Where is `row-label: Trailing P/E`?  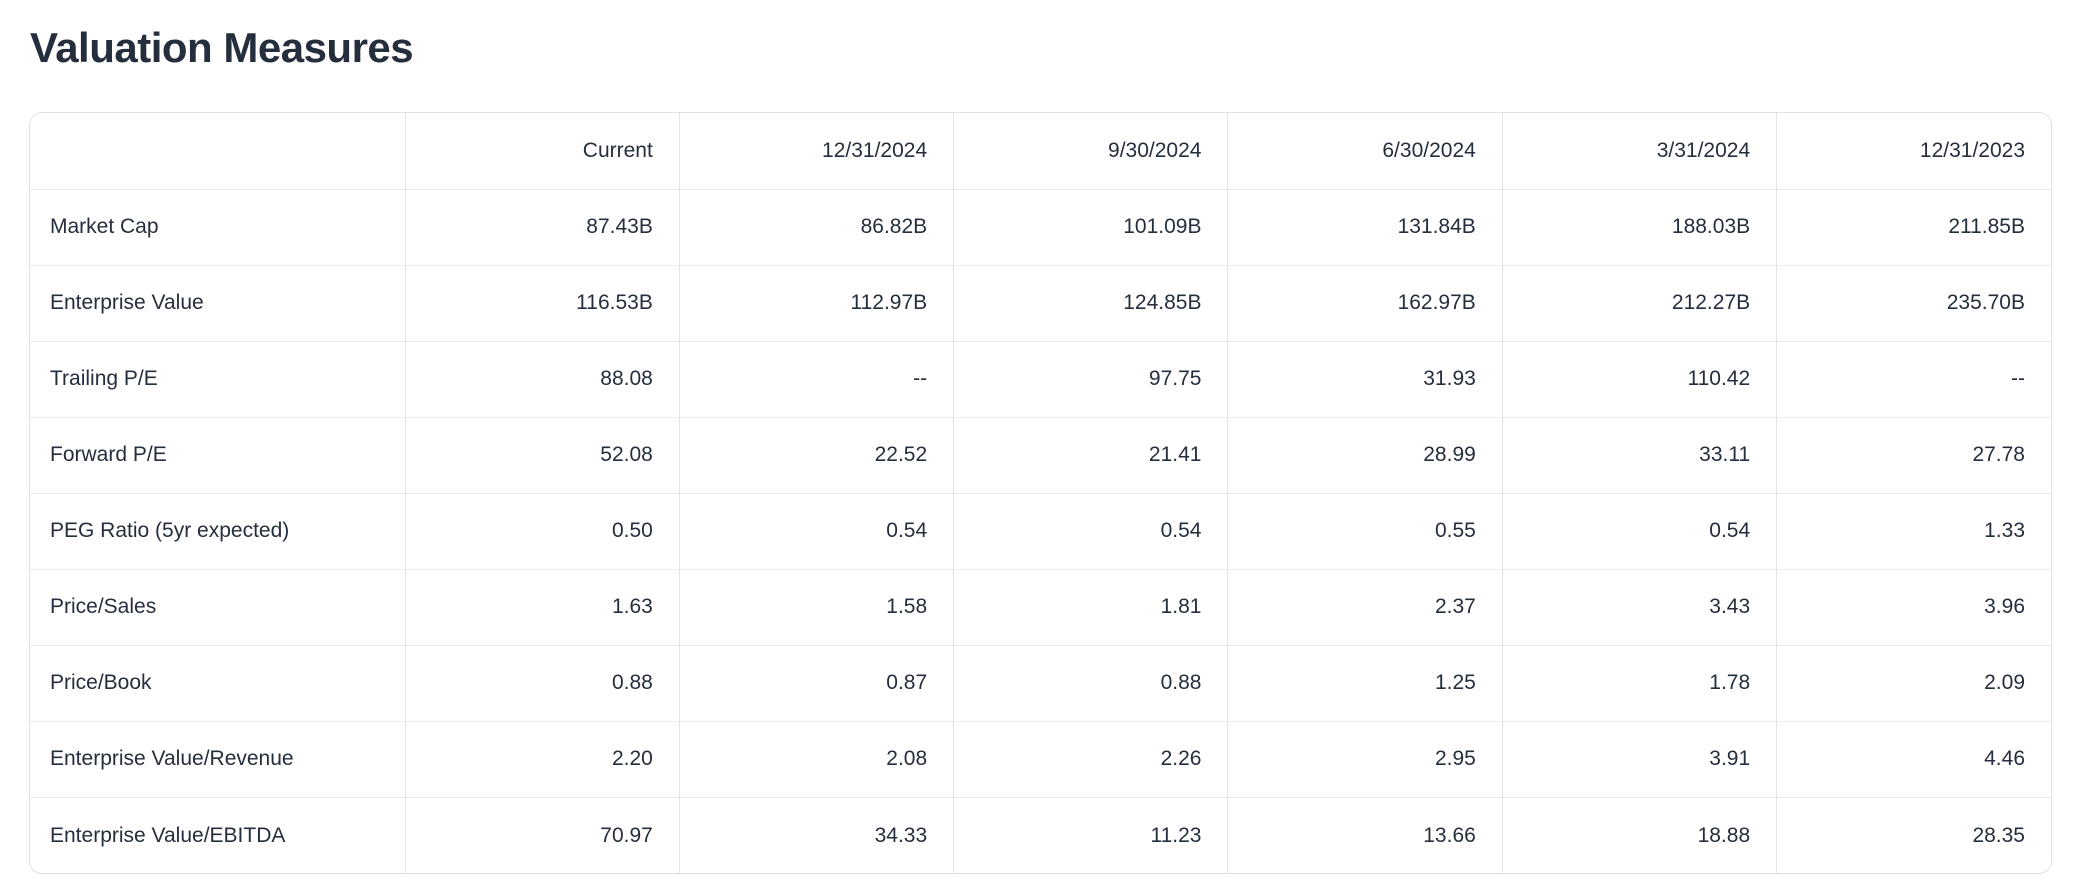 row-label: Trailing P/E is located at coordinates (217, 379).